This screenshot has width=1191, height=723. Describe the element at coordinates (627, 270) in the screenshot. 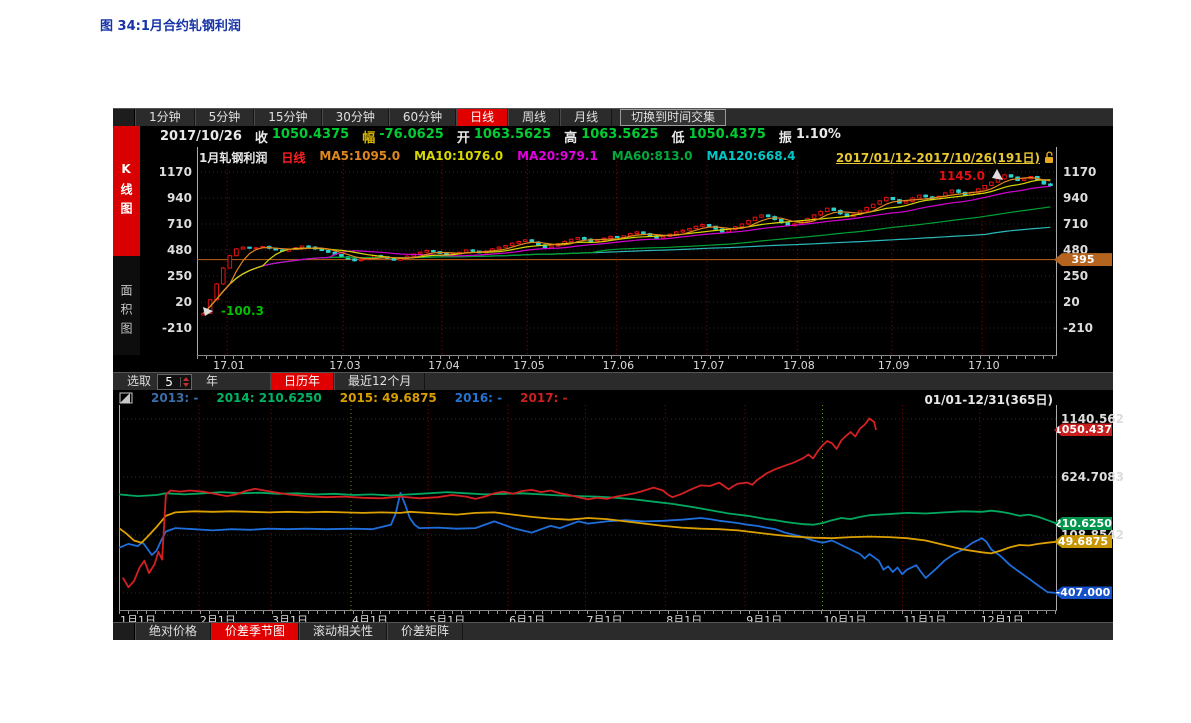

I see `ma120-line` at that location.